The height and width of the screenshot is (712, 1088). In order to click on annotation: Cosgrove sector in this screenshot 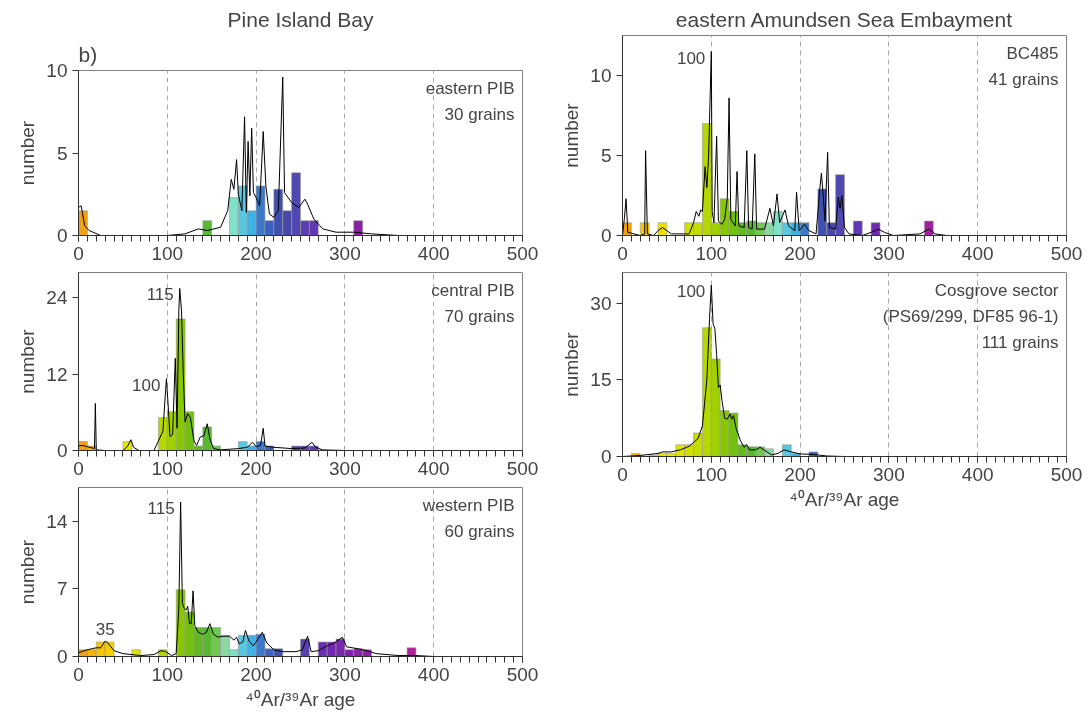, I will do `click(996, 290)`.